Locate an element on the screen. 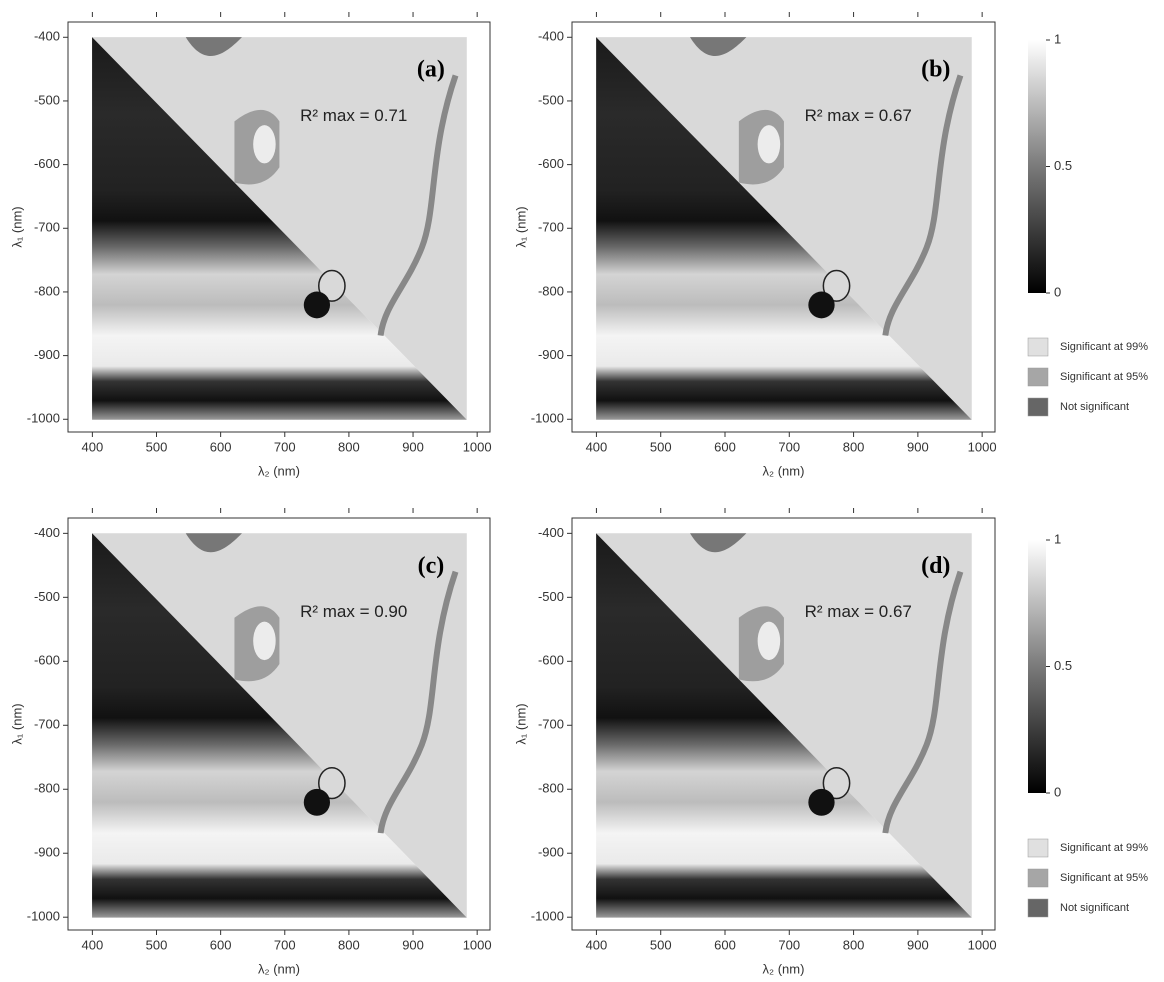  legend-label: Significant at 99% is located at coordinates (1104, 347).